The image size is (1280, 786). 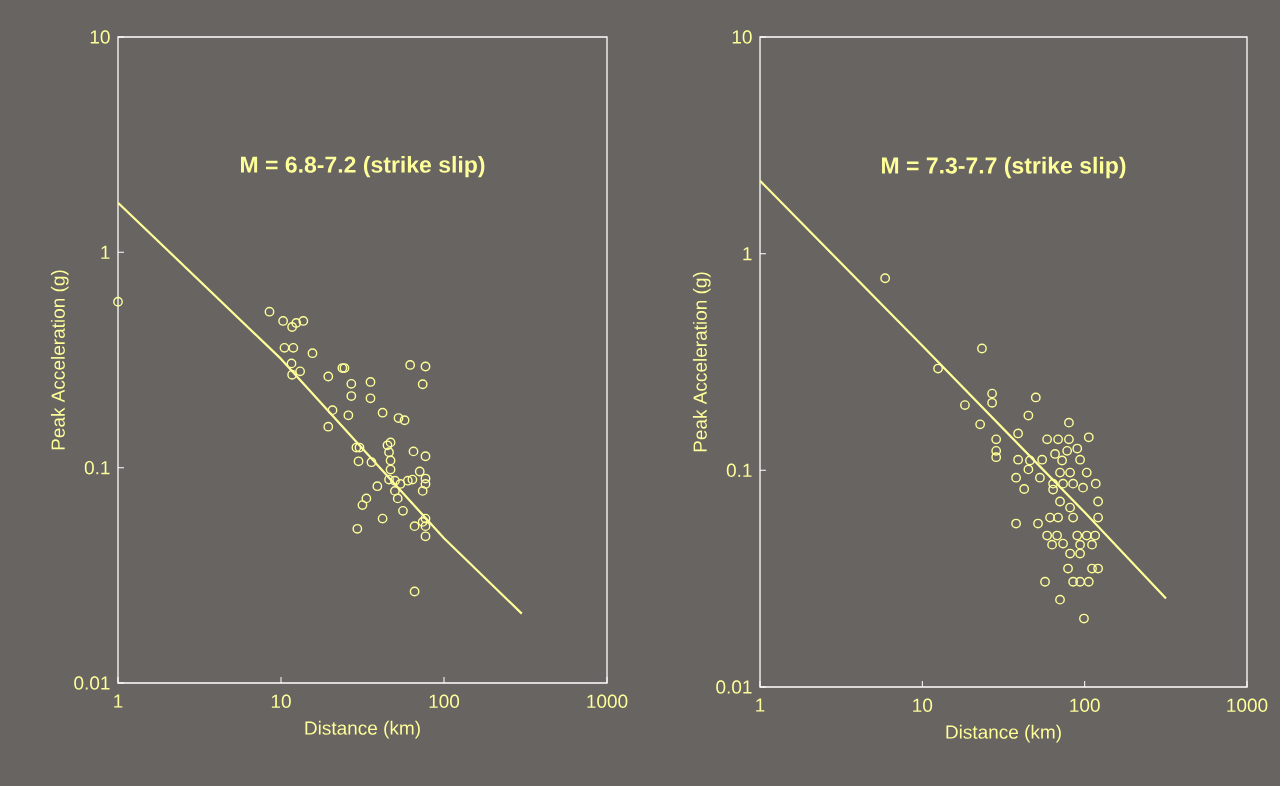 I want to click on text: M = 7.3-7.7 (strike slip), so click(x=1004, y=167).